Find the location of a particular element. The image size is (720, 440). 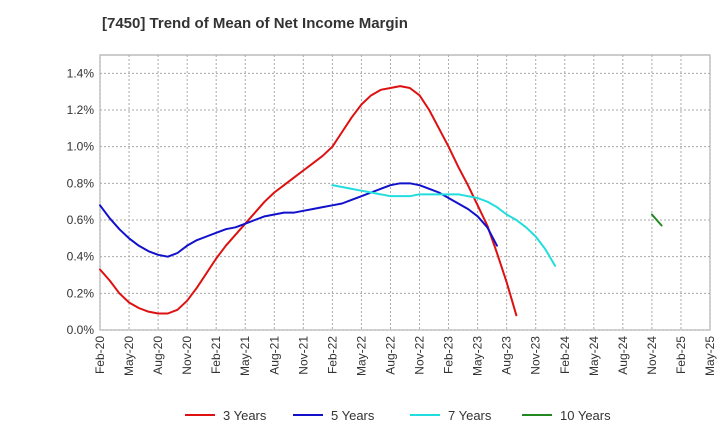

series-line-7-years is located at coordinates (444, 225).